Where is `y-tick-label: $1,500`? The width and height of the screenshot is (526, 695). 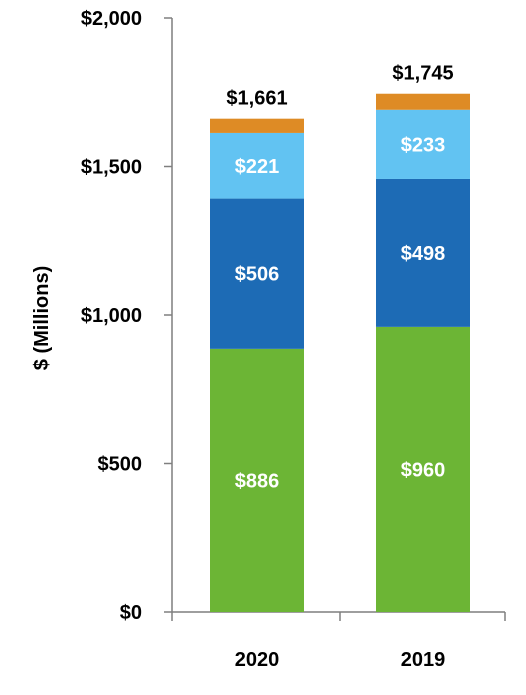 y-tick-label: $1,500 is located at coordinates (111, 168).